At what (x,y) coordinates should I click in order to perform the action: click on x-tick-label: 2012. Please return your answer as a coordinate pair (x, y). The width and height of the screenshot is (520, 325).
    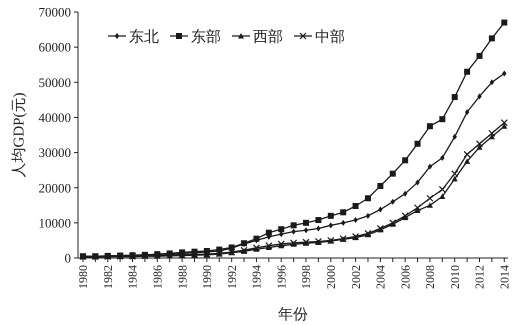
    Looking at the image, I should click on (479, 277).